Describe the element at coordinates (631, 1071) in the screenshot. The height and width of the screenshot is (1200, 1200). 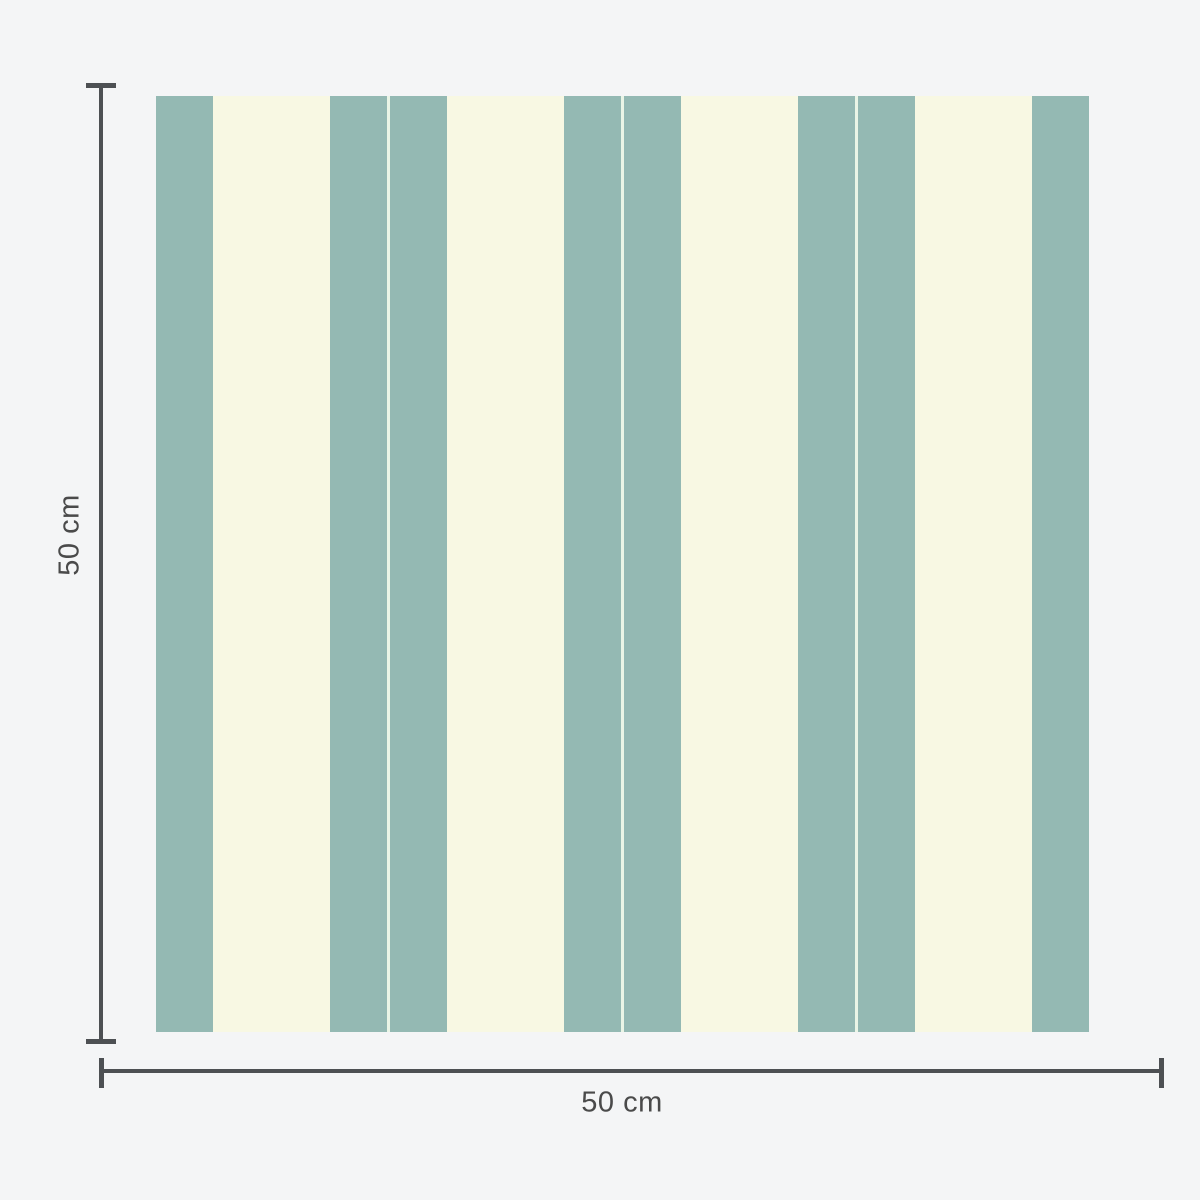
I see `horizontal-dimension-line` at that location.